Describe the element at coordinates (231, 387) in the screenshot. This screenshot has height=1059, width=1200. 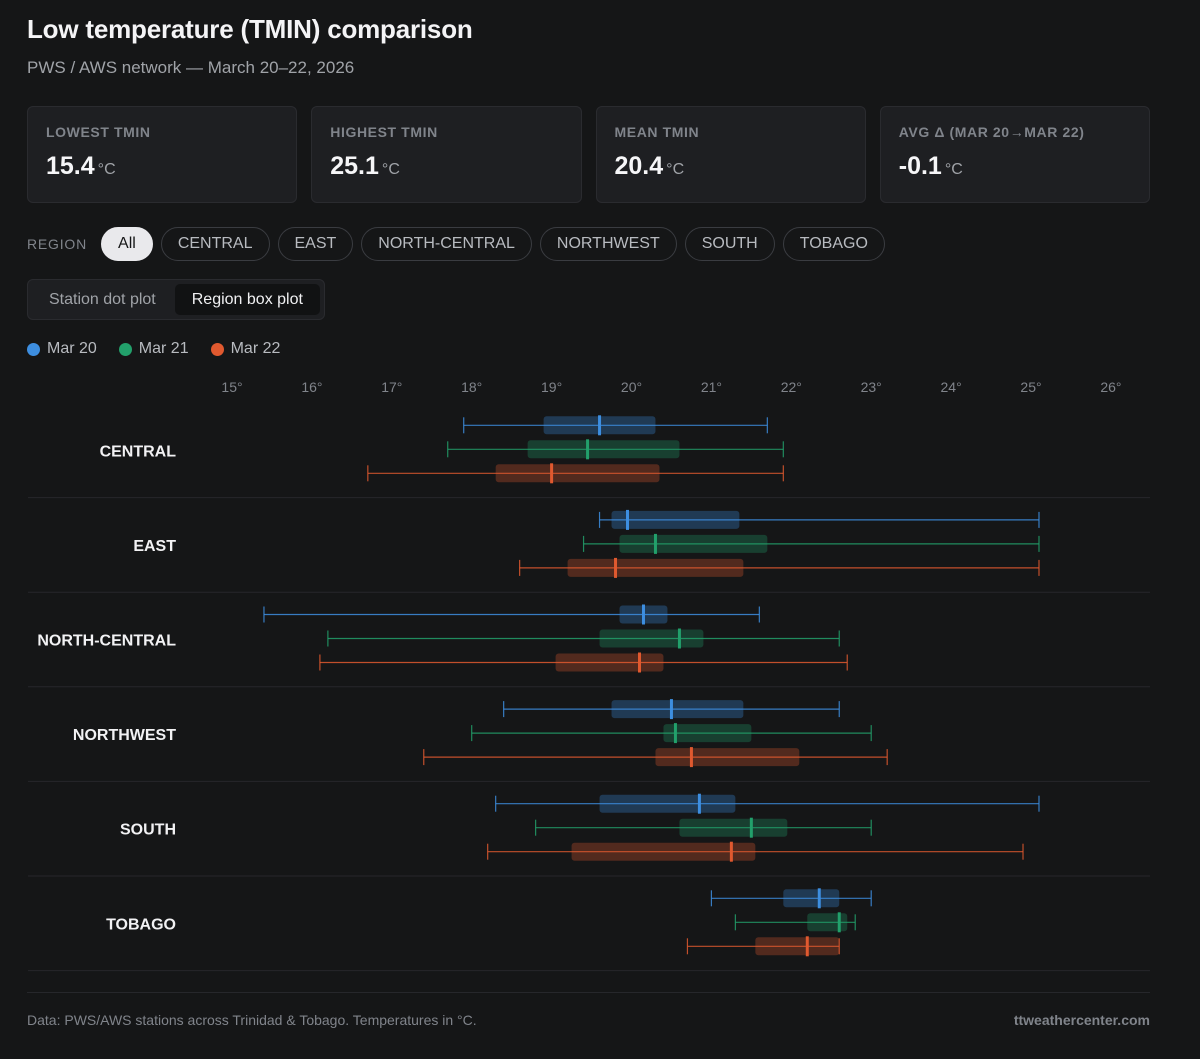
I see `x-tick-label: 15°` at that location.